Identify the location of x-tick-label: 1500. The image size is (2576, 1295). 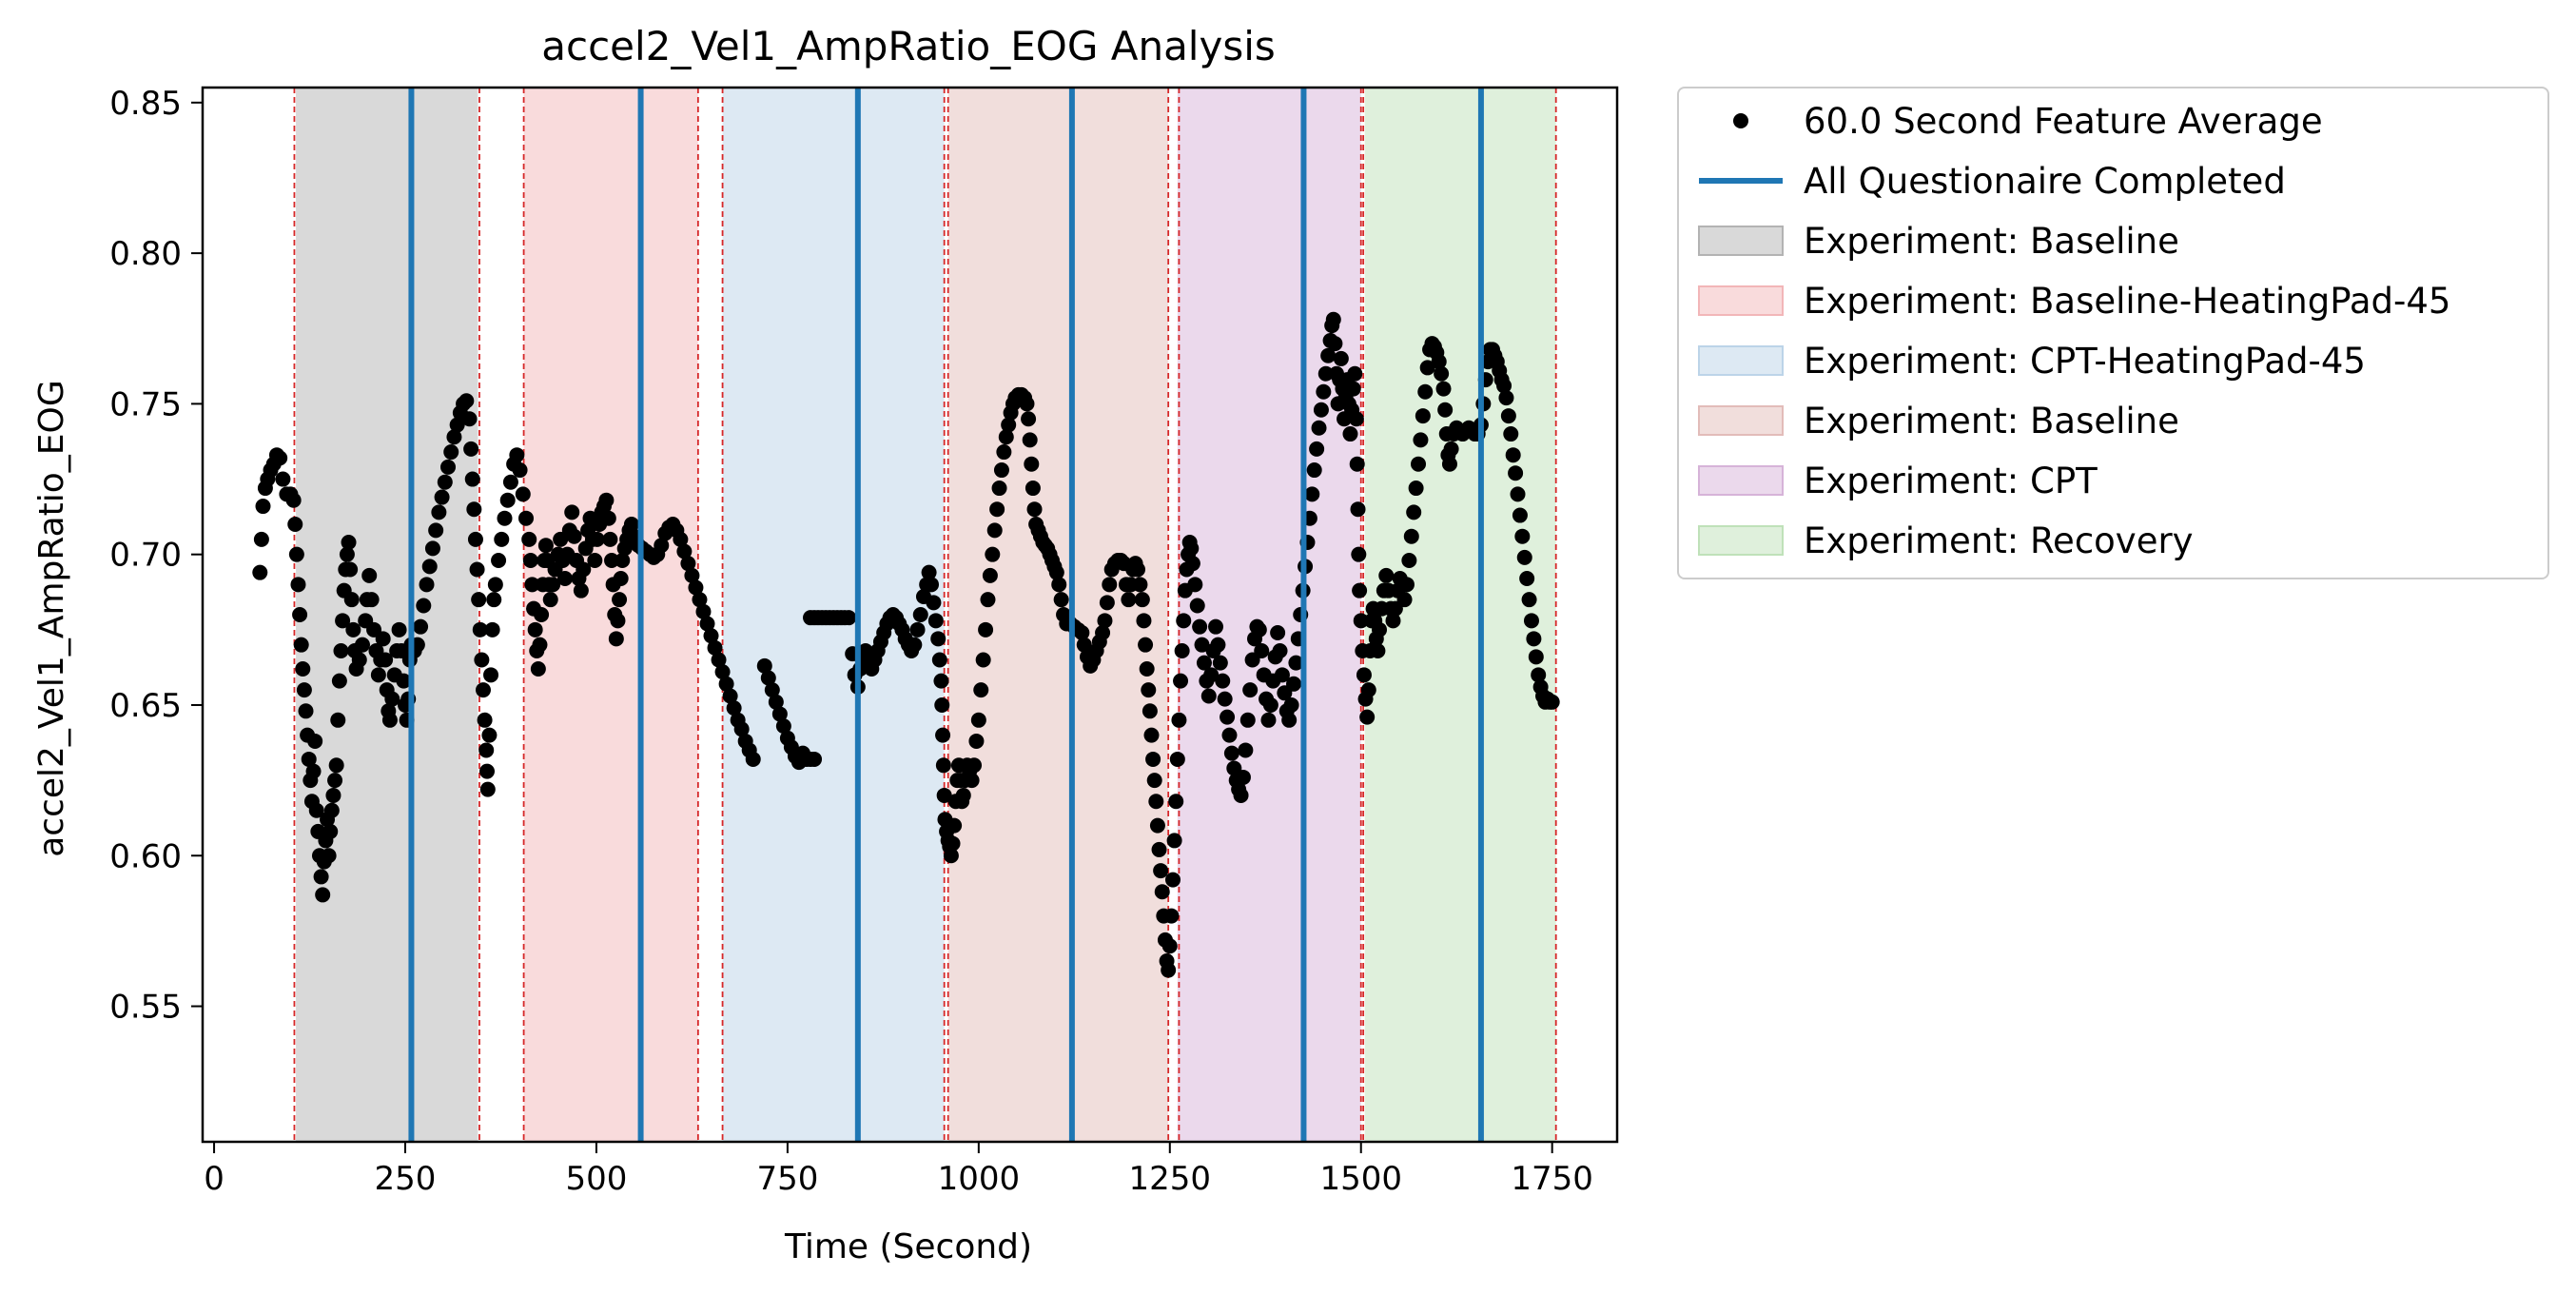
(1361, 1179).